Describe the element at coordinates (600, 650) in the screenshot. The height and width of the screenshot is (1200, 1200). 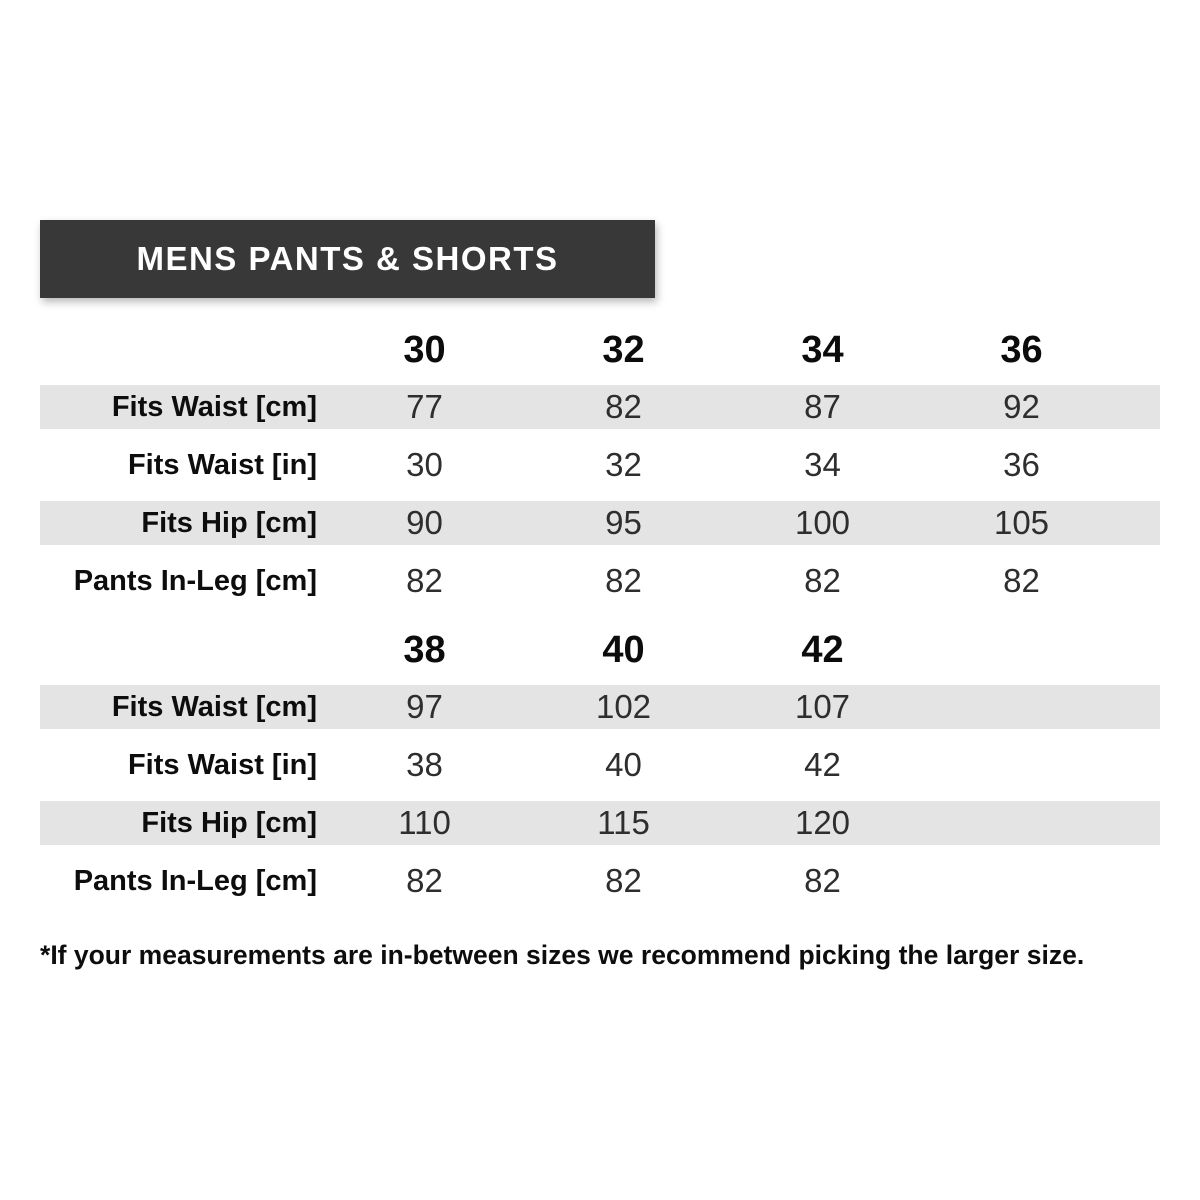
I see `size-header-row: 38 40 42` at that location.